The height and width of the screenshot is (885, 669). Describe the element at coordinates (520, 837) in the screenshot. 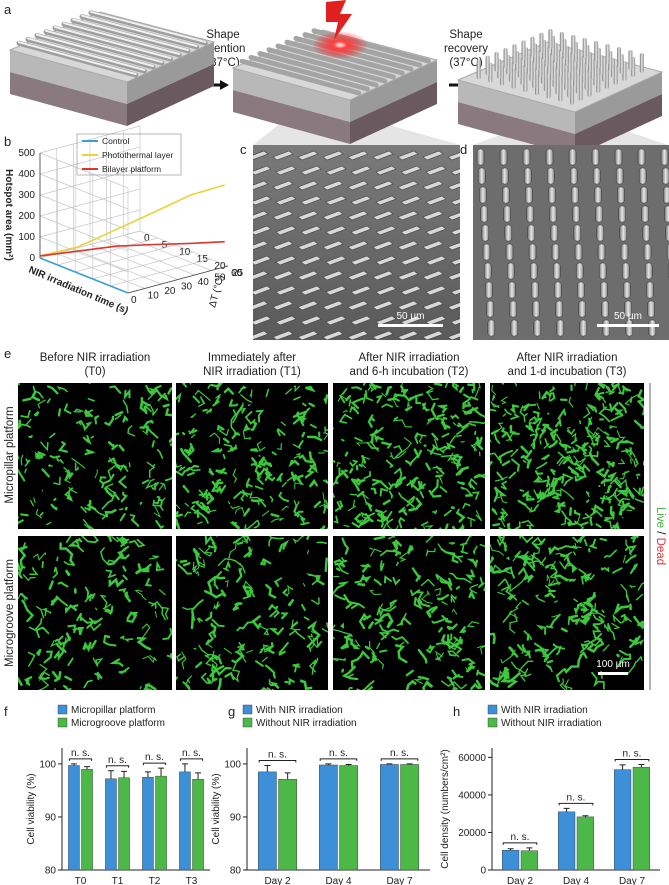

I see `annotation: n. s.` at that location.